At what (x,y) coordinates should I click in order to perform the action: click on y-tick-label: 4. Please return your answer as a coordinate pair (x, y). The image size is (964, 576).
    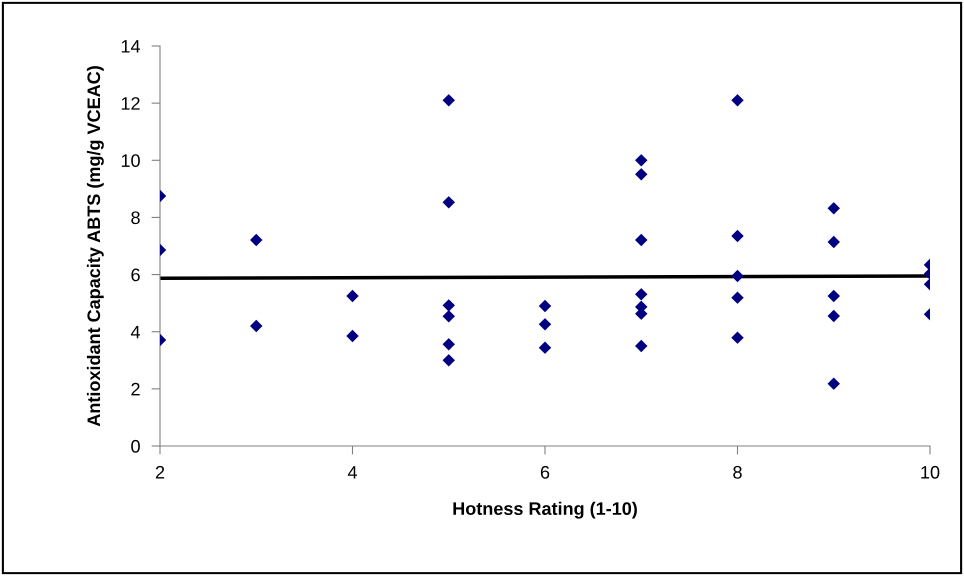
    Looking at the image, I should click on (135, 332).